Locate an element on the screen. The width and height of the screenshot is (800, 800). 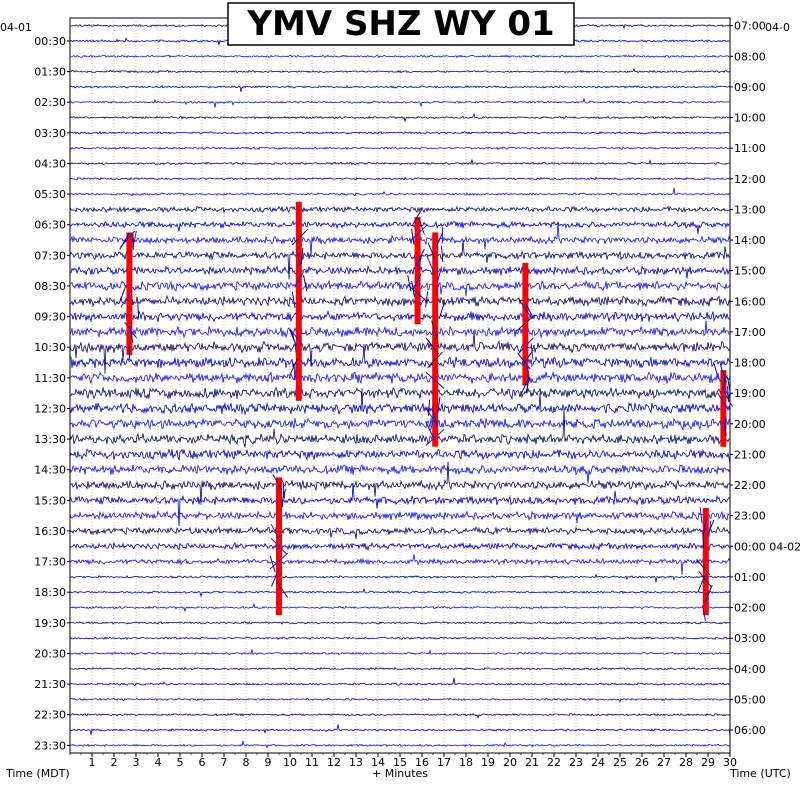
left-tick-label: 04:30 is located at coordinates (50, 163).